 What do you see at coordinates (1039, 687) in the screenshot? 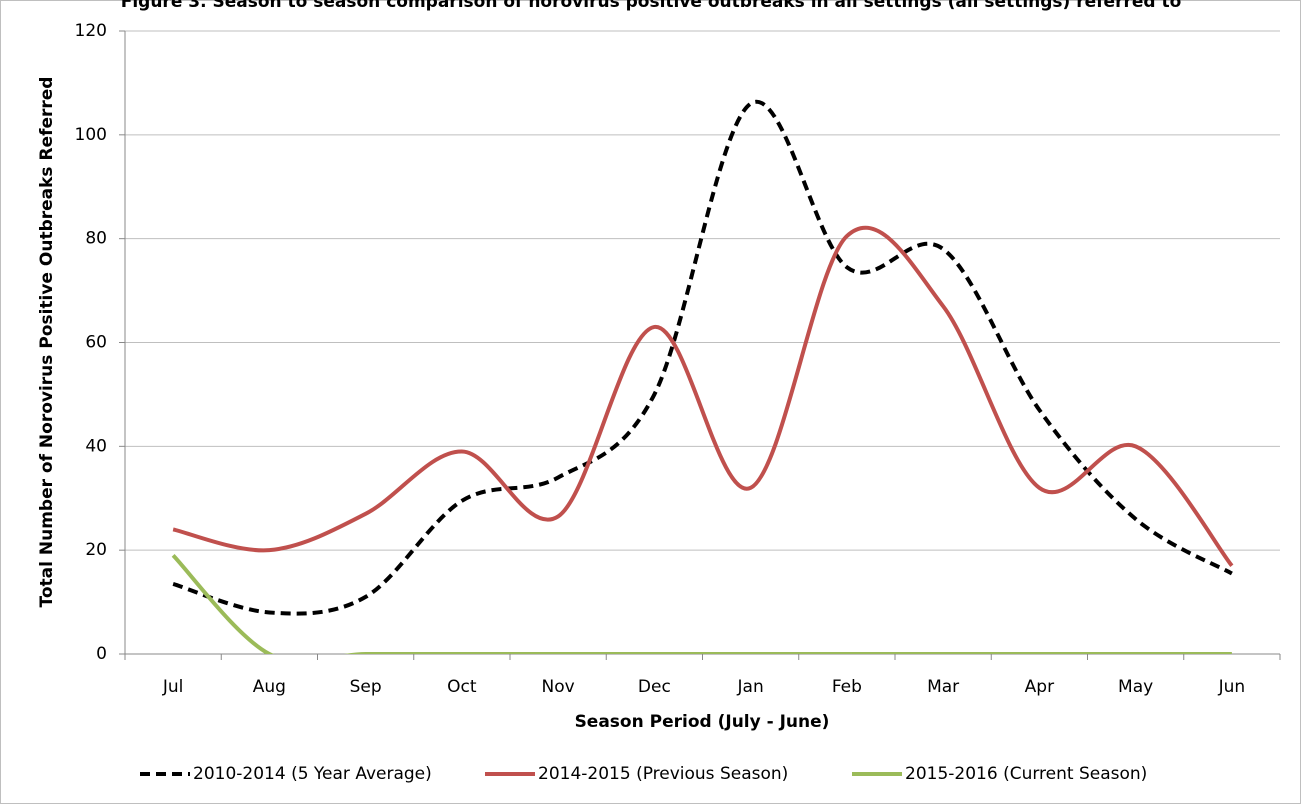
I see `x-tick-label: Apr` at bounding box center [1039, 687].